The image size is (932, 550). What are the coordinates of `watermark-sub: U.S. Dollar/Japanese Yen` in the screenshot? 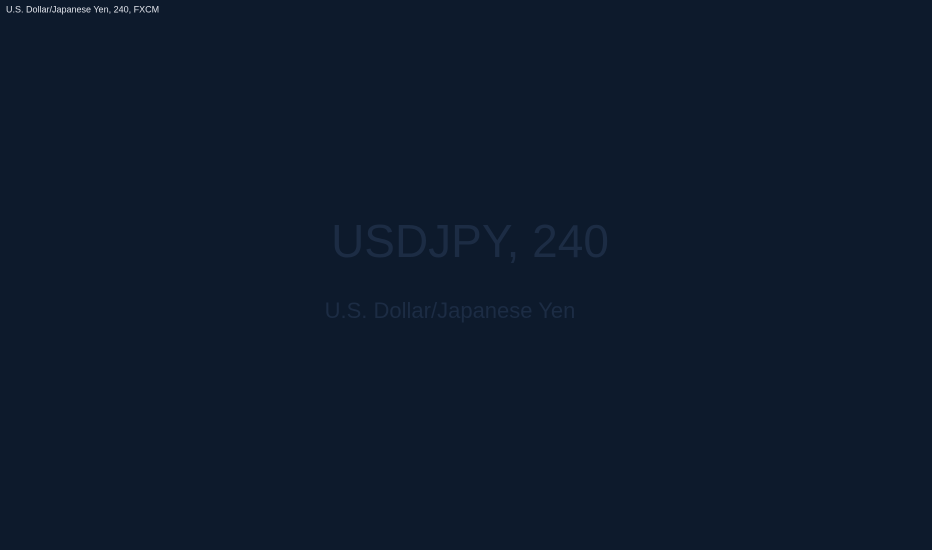 It's located at (450, 310).